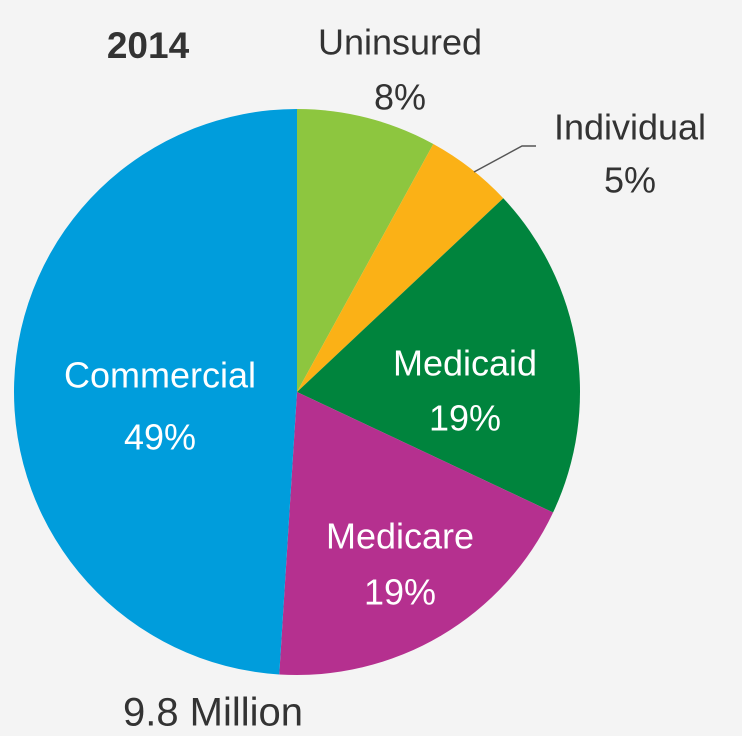 The height and width of the screenshot is (736, 742). What do you see at coordinates (400, 536) in the screenshot?
I see `slice-label: Medicare` at bounding box center [400, 536].